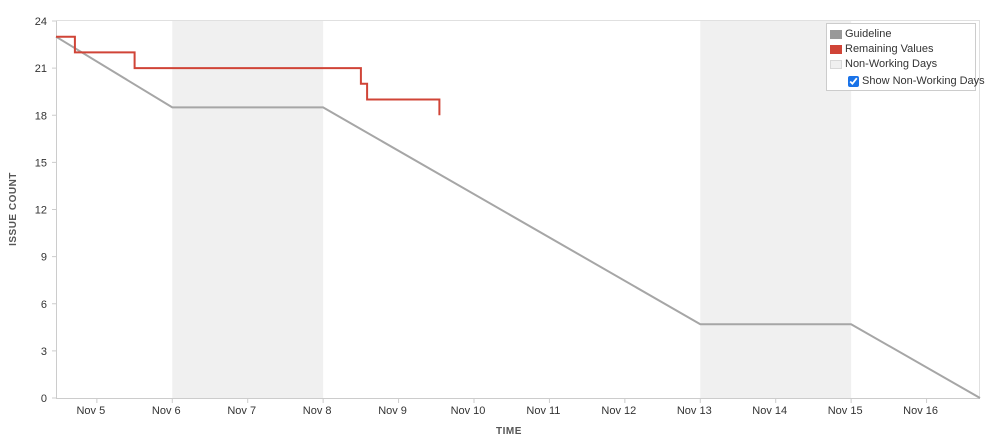 This screenshot has height=442, width=999. Describe the element at coordinates (509, 431) in the screenshot. I see `x-axis-title: TIME` at that location.